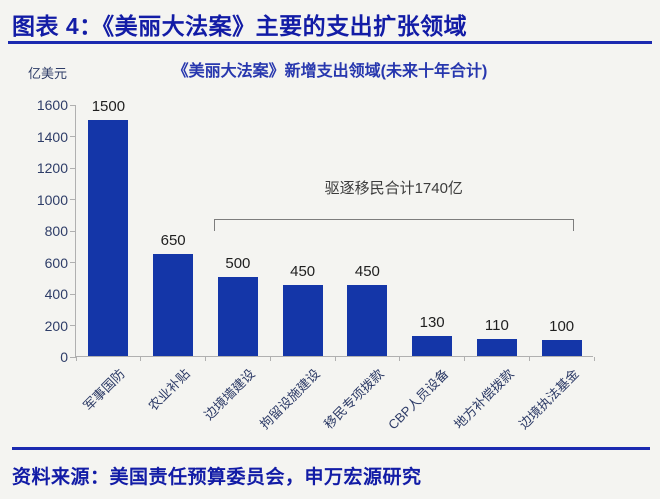 This screenshot has height=499, width=660. I want to click on x-category-label: 拘留设施建设, so click(289, 399).